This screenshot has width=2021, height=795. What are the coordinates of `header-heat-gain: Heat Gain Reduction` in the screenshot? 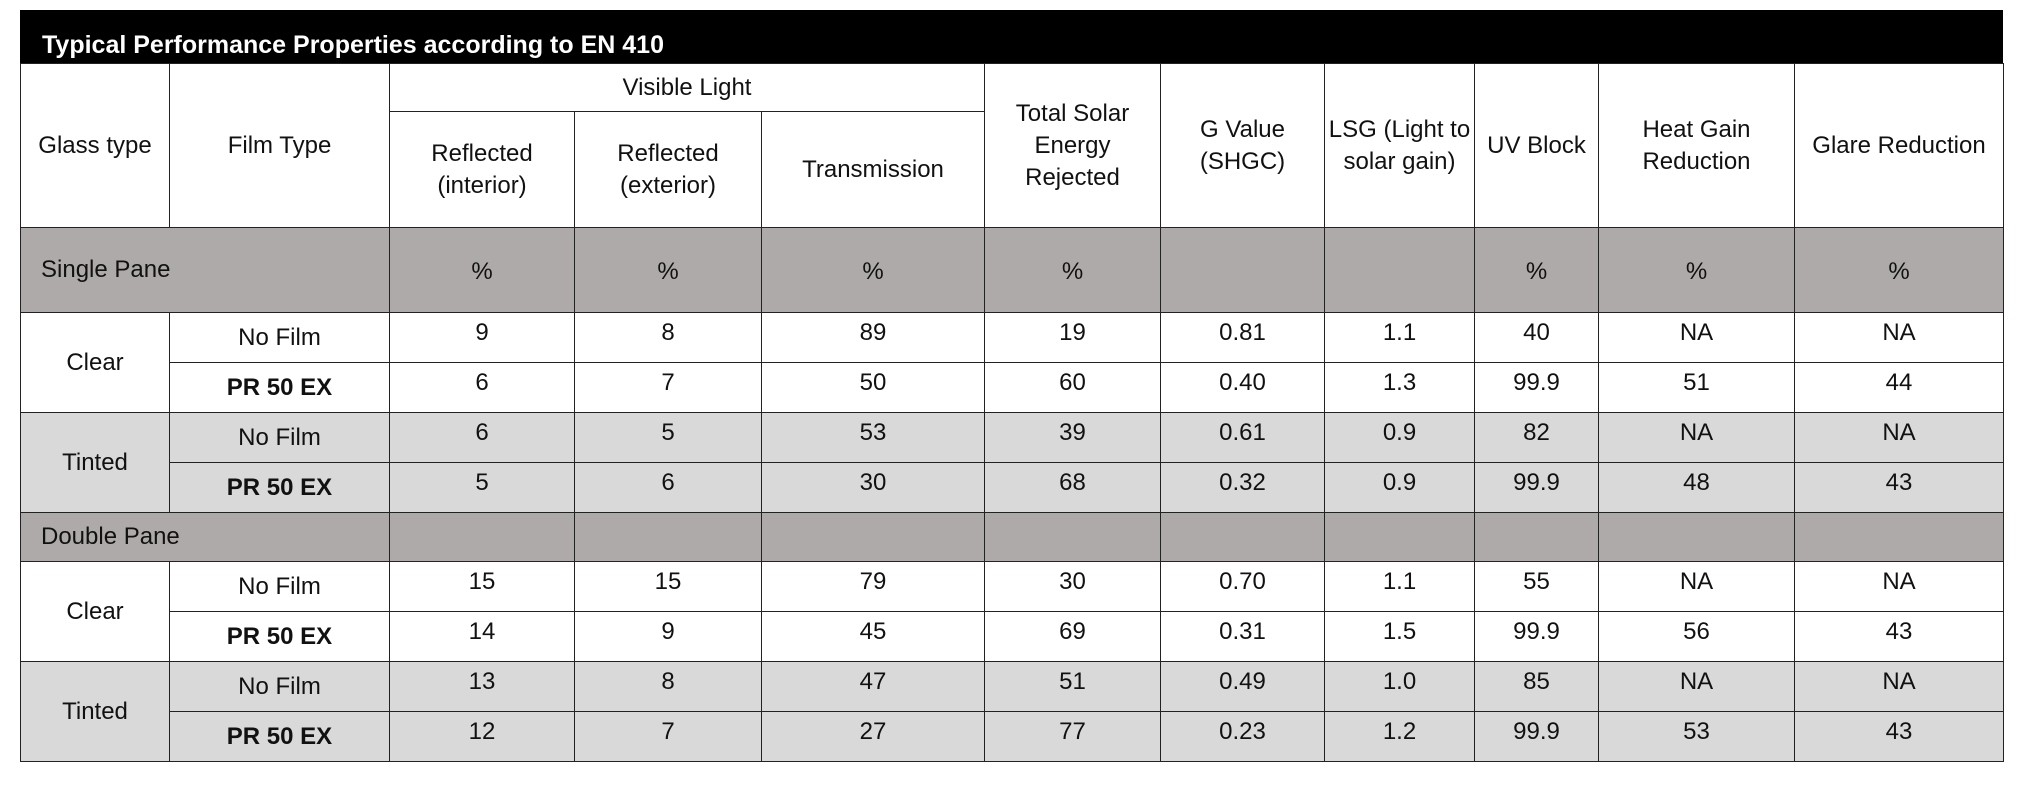 It's located at (1696, 145).